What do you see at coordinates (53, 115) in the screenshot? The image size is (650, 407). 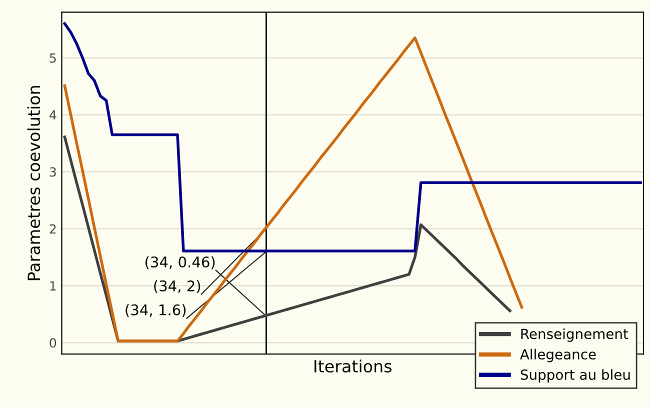 I see `y-tick-label: 4` at bounding box center [53, 115].